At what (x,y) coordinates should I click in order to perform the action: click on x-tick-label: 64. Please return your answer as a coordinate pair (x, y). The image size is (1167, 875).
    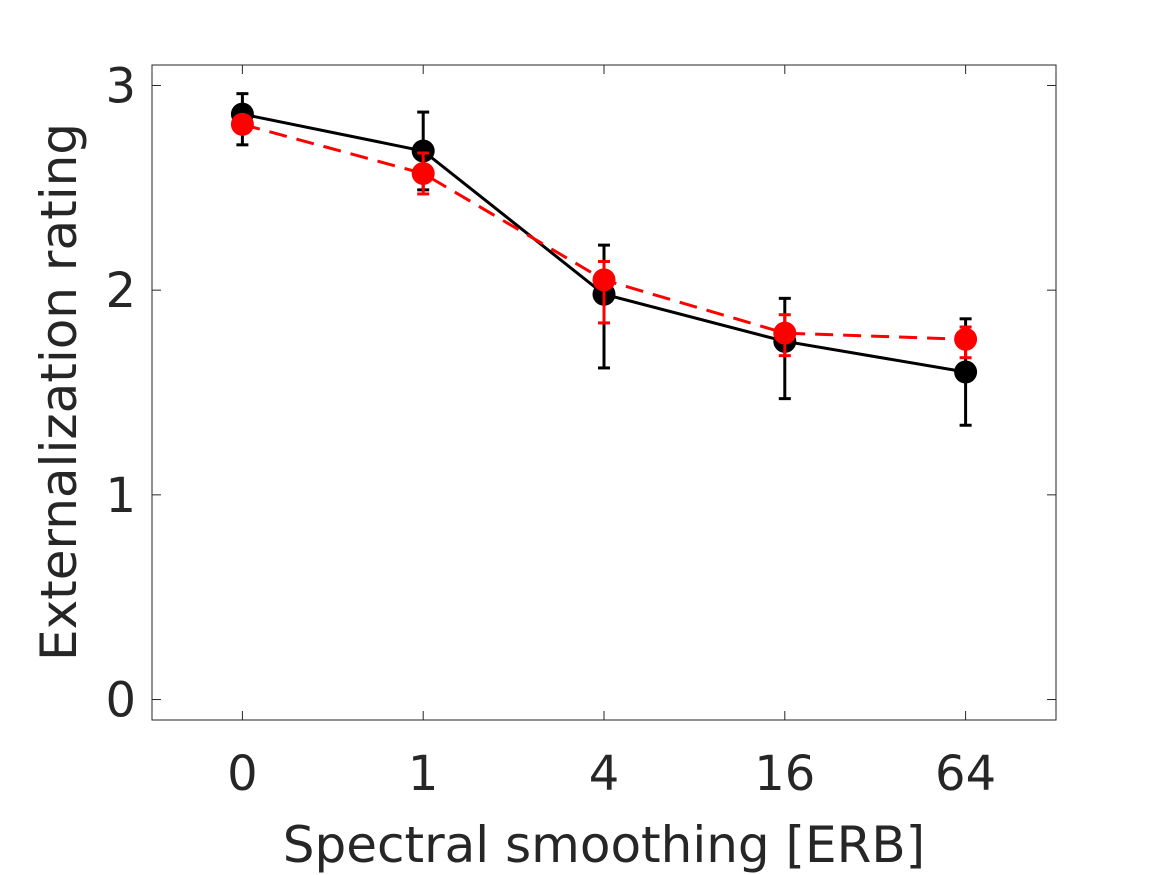
    Looking at the image, I should click on (965, 774).